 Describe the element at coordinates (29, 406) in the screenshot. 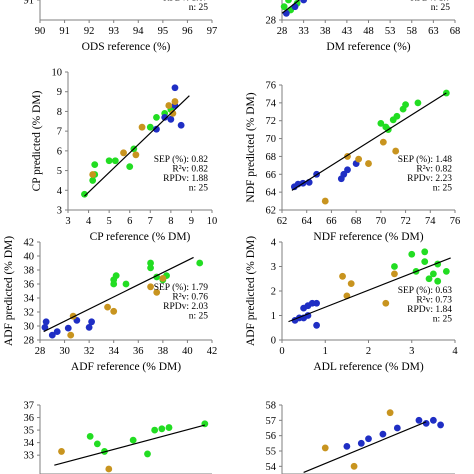

I see `y-tick-label: 37` at that location.